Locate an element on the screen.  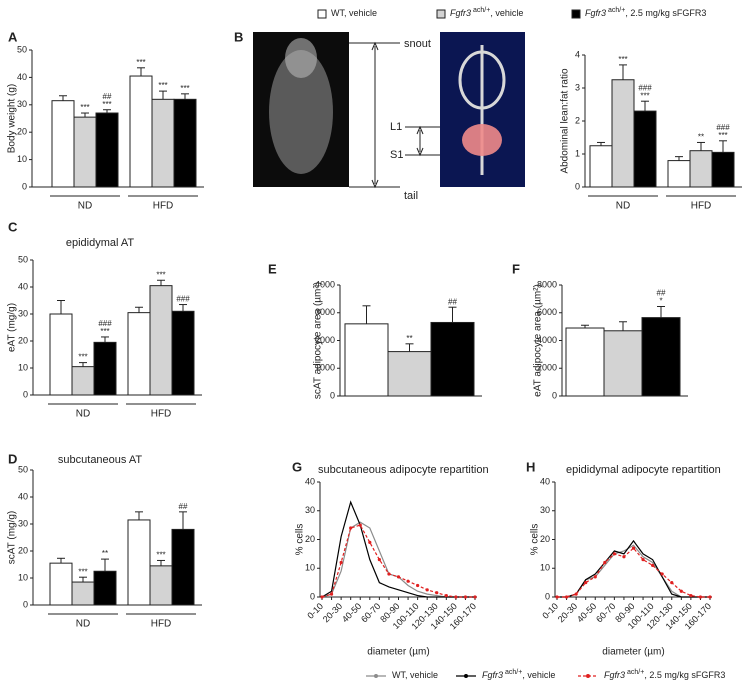
y-tick-label: 2000 is located at coordinates (547, 368).